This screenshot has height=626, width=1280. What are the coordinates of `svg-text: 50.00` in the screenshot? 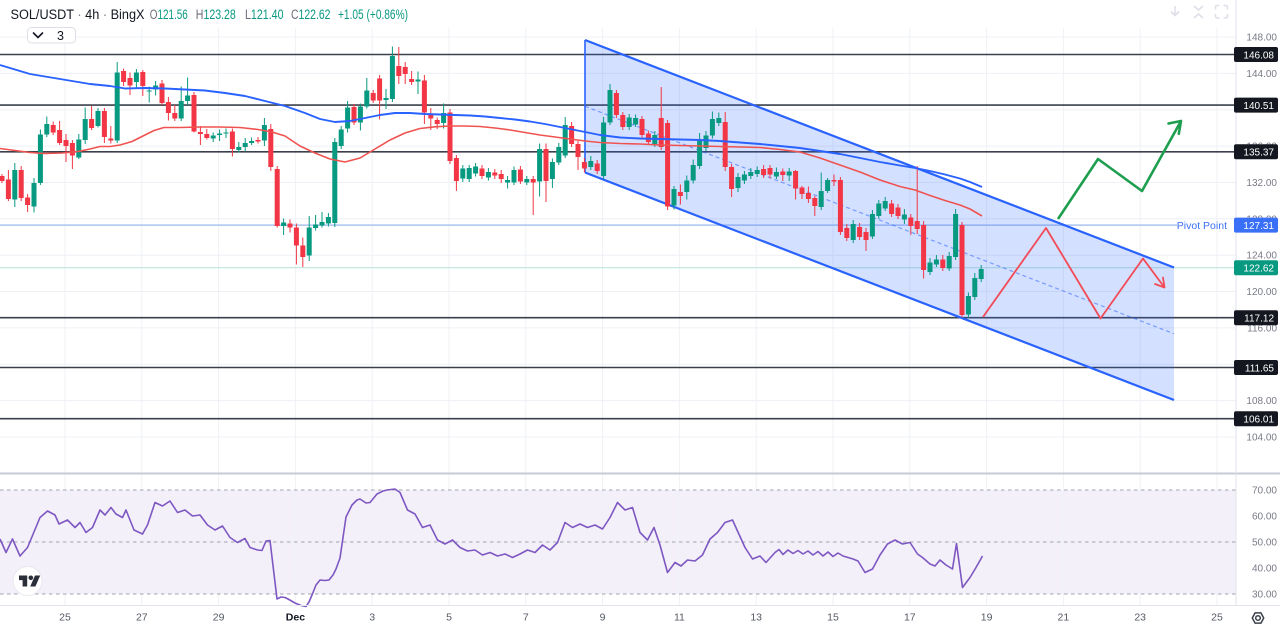 It's located at (1264, 543).